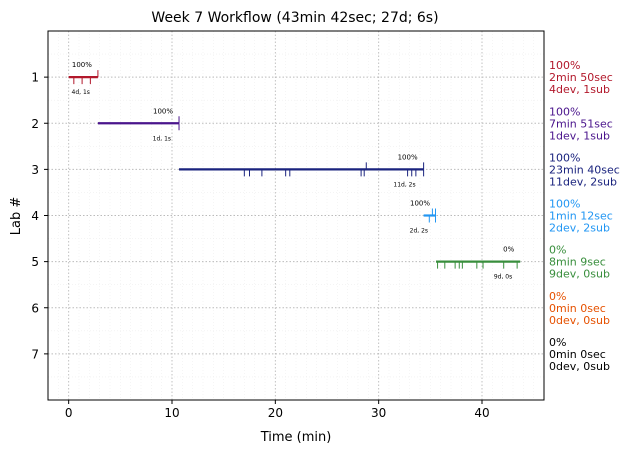 Image resolution: width=630 pixels, height=453 pixels. Describe the element at coordinates (275, 413) in the screenshot. I see `x-tick-label: 20` at that location.